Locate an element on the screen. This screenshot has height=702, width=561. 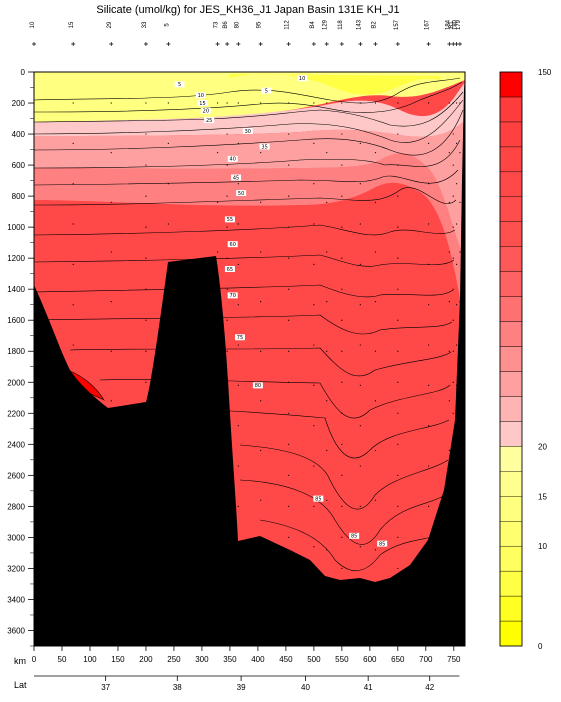
station-label: 33 is located at coordinates (145, 24).